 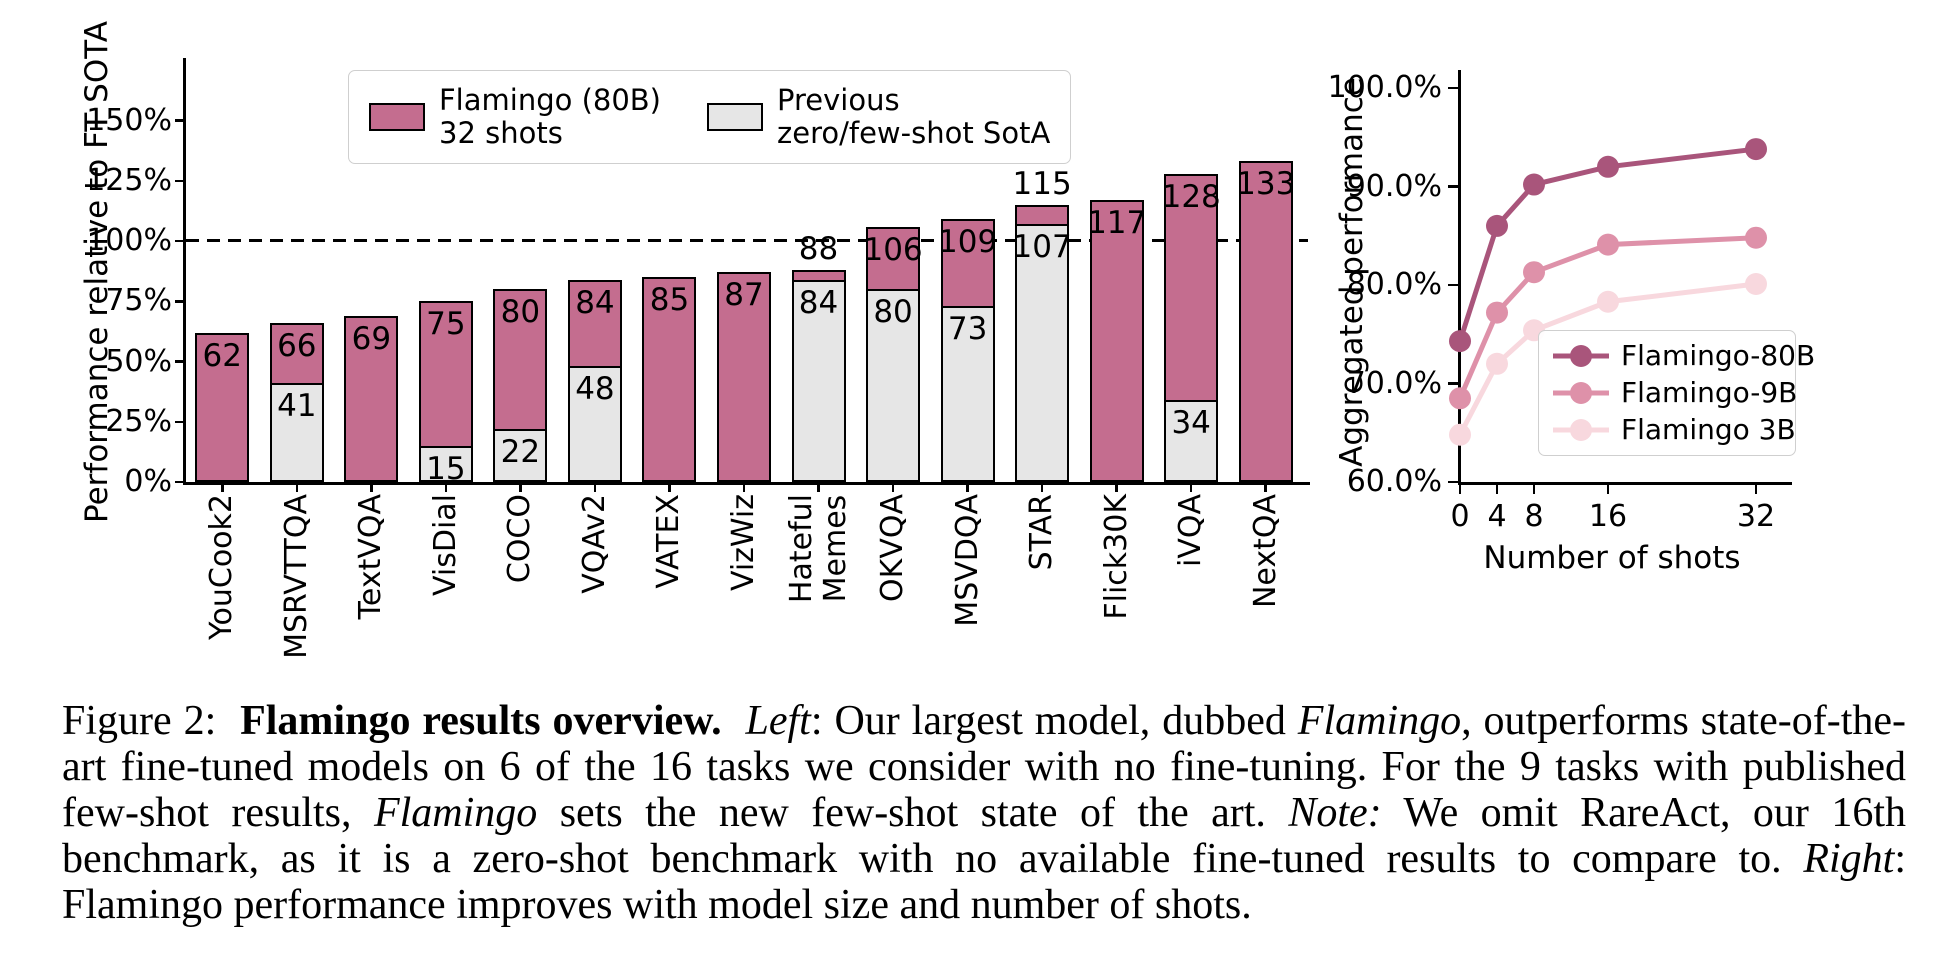 What do you see at coordinates (1497, 516) in the screenshot?
I see `x-tick-label: 4` at bounding box center [1497, 516].